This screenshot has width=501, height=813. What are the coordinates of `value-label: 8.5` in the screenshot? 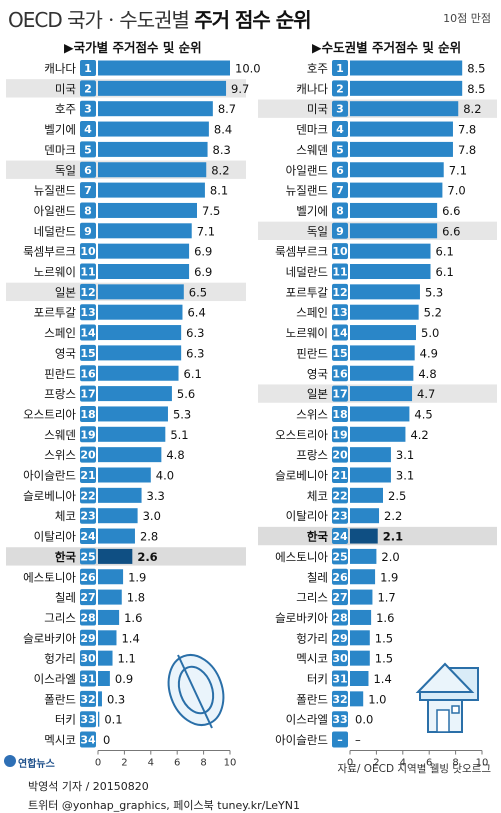 It's located at (476, 69).